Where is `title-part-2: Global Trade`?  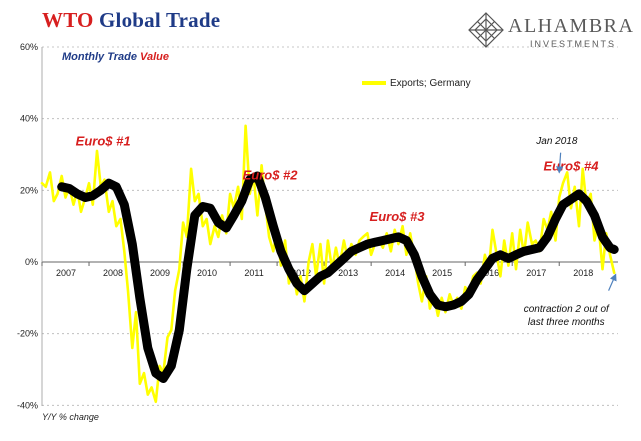
title-part-2: Global Trade is located at coordinates (160, 20).